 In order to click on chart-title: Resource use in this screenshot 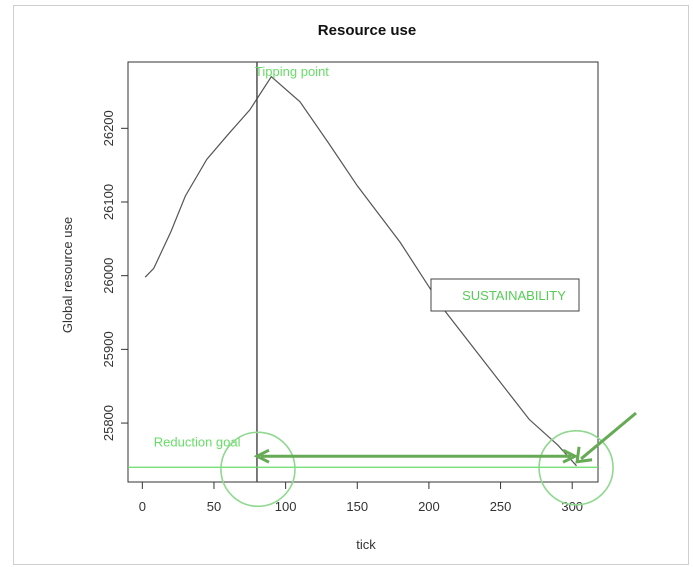, I will do `click(367, 30)`.